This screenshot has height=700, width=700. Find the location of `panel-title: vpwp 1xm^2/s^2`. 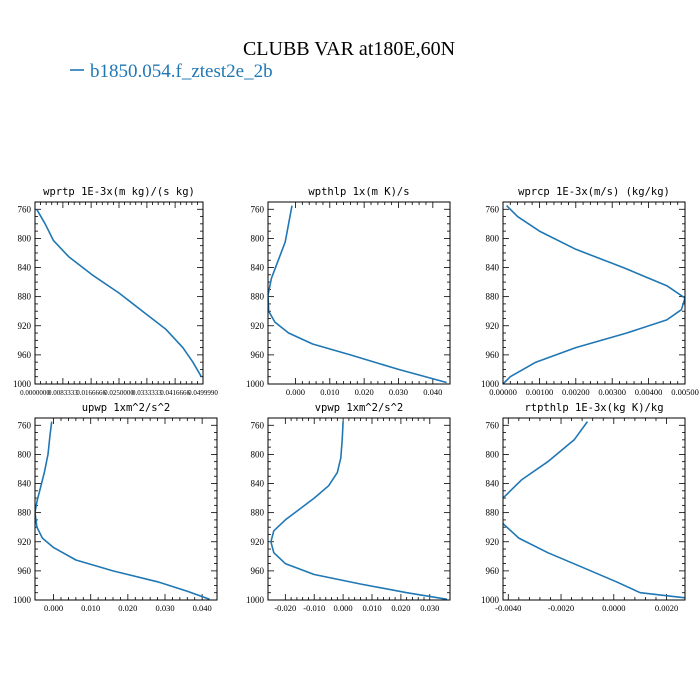

panel-title: vpwp 1xm^2/s^2 is located at coordinates (359, 408).